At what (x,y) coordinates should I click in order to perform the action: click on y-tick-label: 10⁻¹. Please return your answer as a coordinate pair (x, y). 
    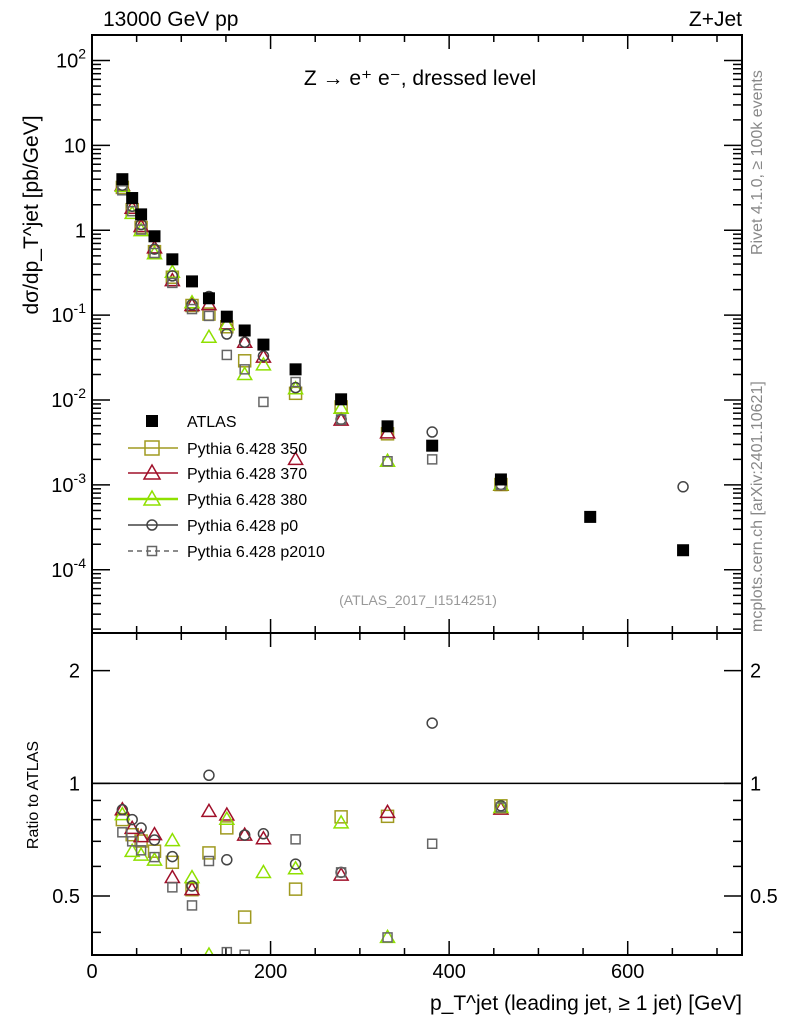
    Looking at the image, I should click on (68, 313).